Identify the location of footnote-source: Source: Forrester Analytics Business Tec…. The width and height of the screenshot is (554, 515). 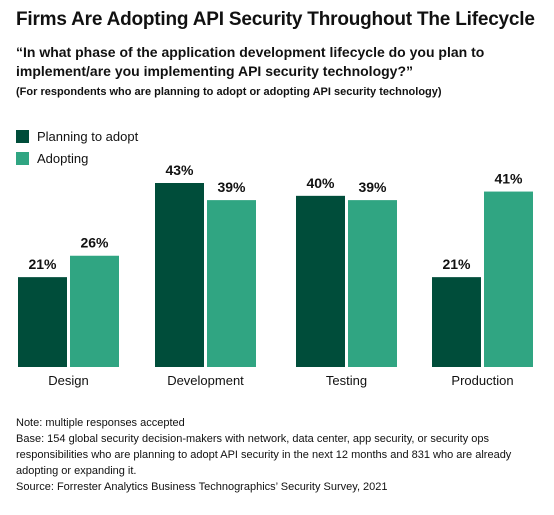
(202, 487).